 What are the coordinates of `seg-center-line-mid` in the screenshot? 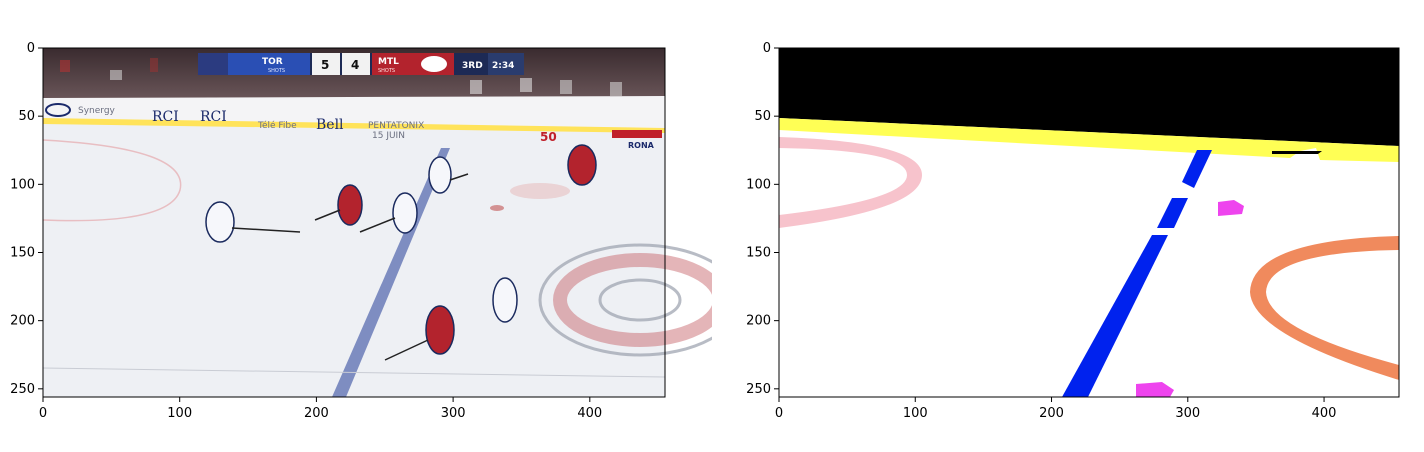 It's located at (1172, 213).